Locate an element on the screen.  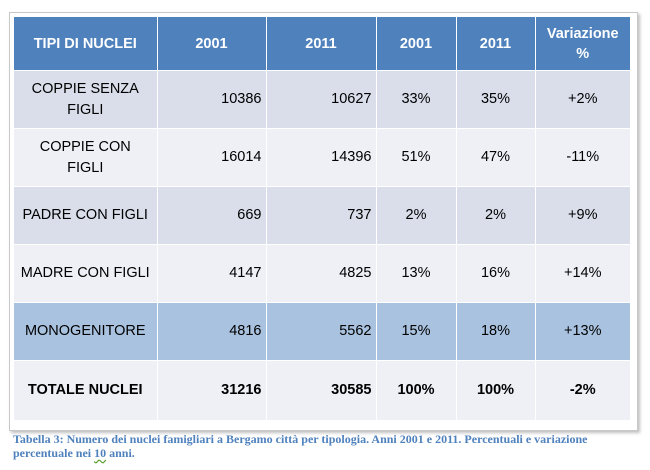
caption-underlined-number: 10 is located at coordinates (100, 453).